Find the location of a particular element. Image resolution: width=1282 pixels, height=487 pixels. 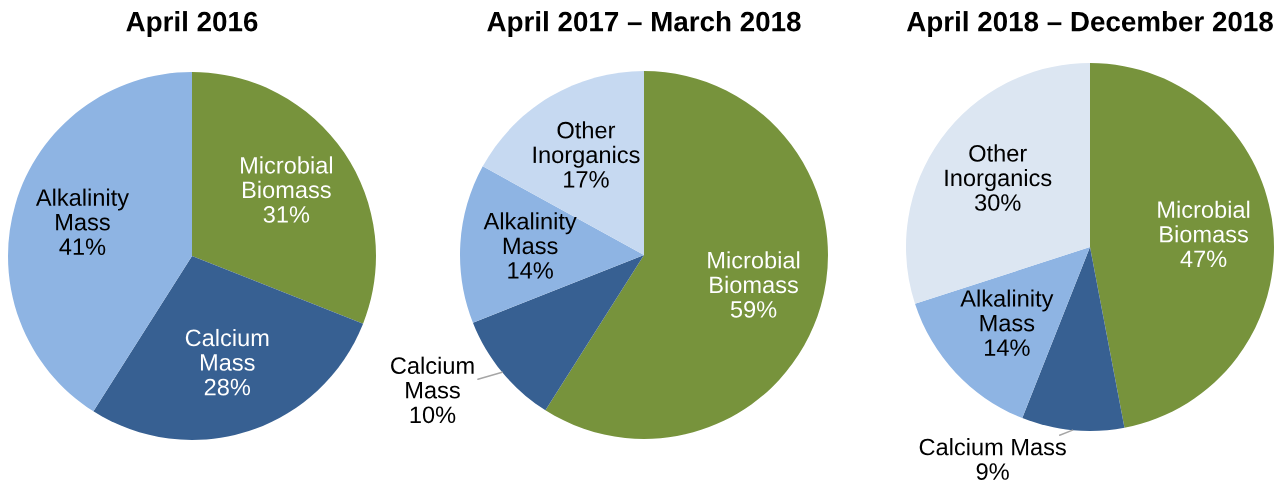

data-label: 31% is located at coordinates (286, 214).